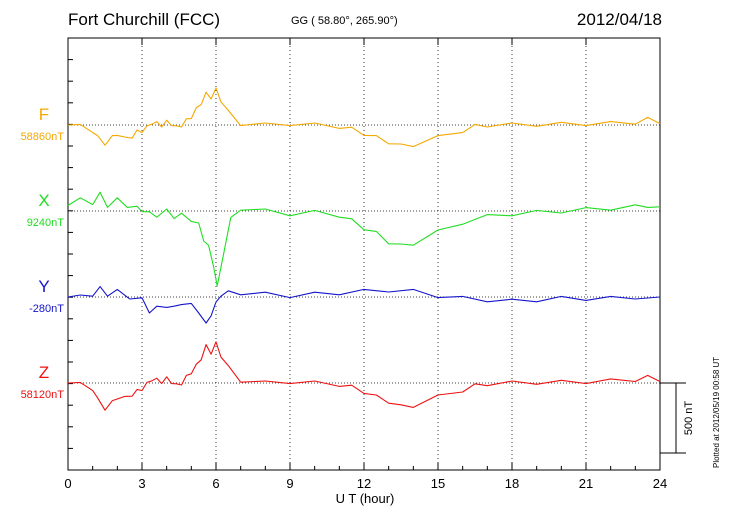 The height and width of the screenshot is (520, 730). Describe the element at coordinates (586, 483) in the screenshot. I see `x-tick-label: 21` at that location.